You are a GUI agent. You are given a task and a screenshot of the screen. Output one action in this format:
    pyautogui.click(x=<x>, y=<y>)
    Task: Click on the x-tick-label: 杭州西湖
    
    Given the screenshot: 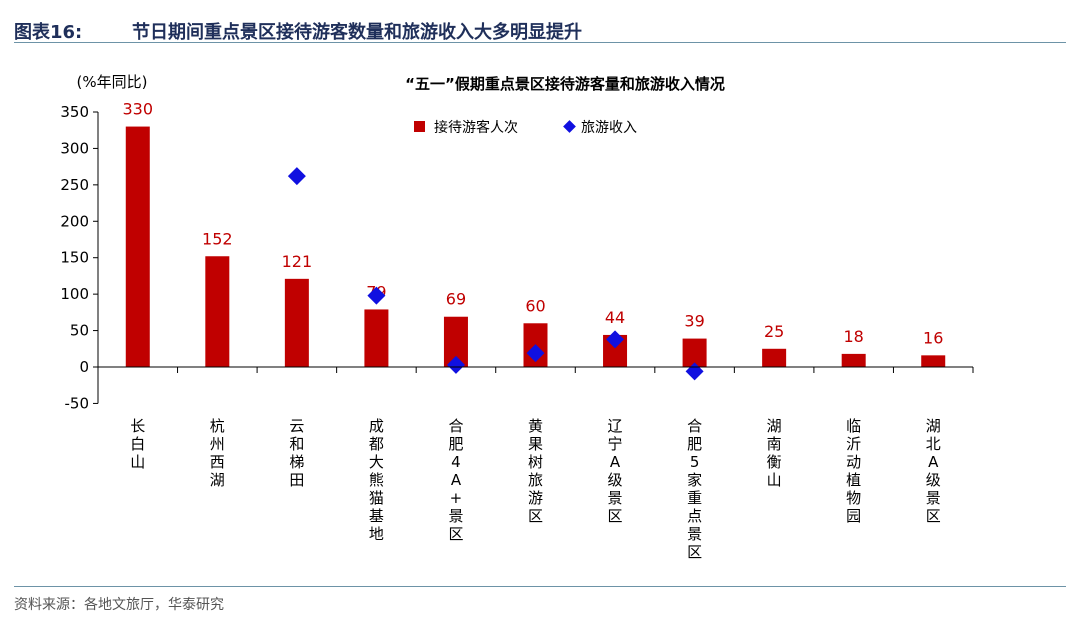 What is the action you would take?
    pyautogui.click(x=217, y=453)
    